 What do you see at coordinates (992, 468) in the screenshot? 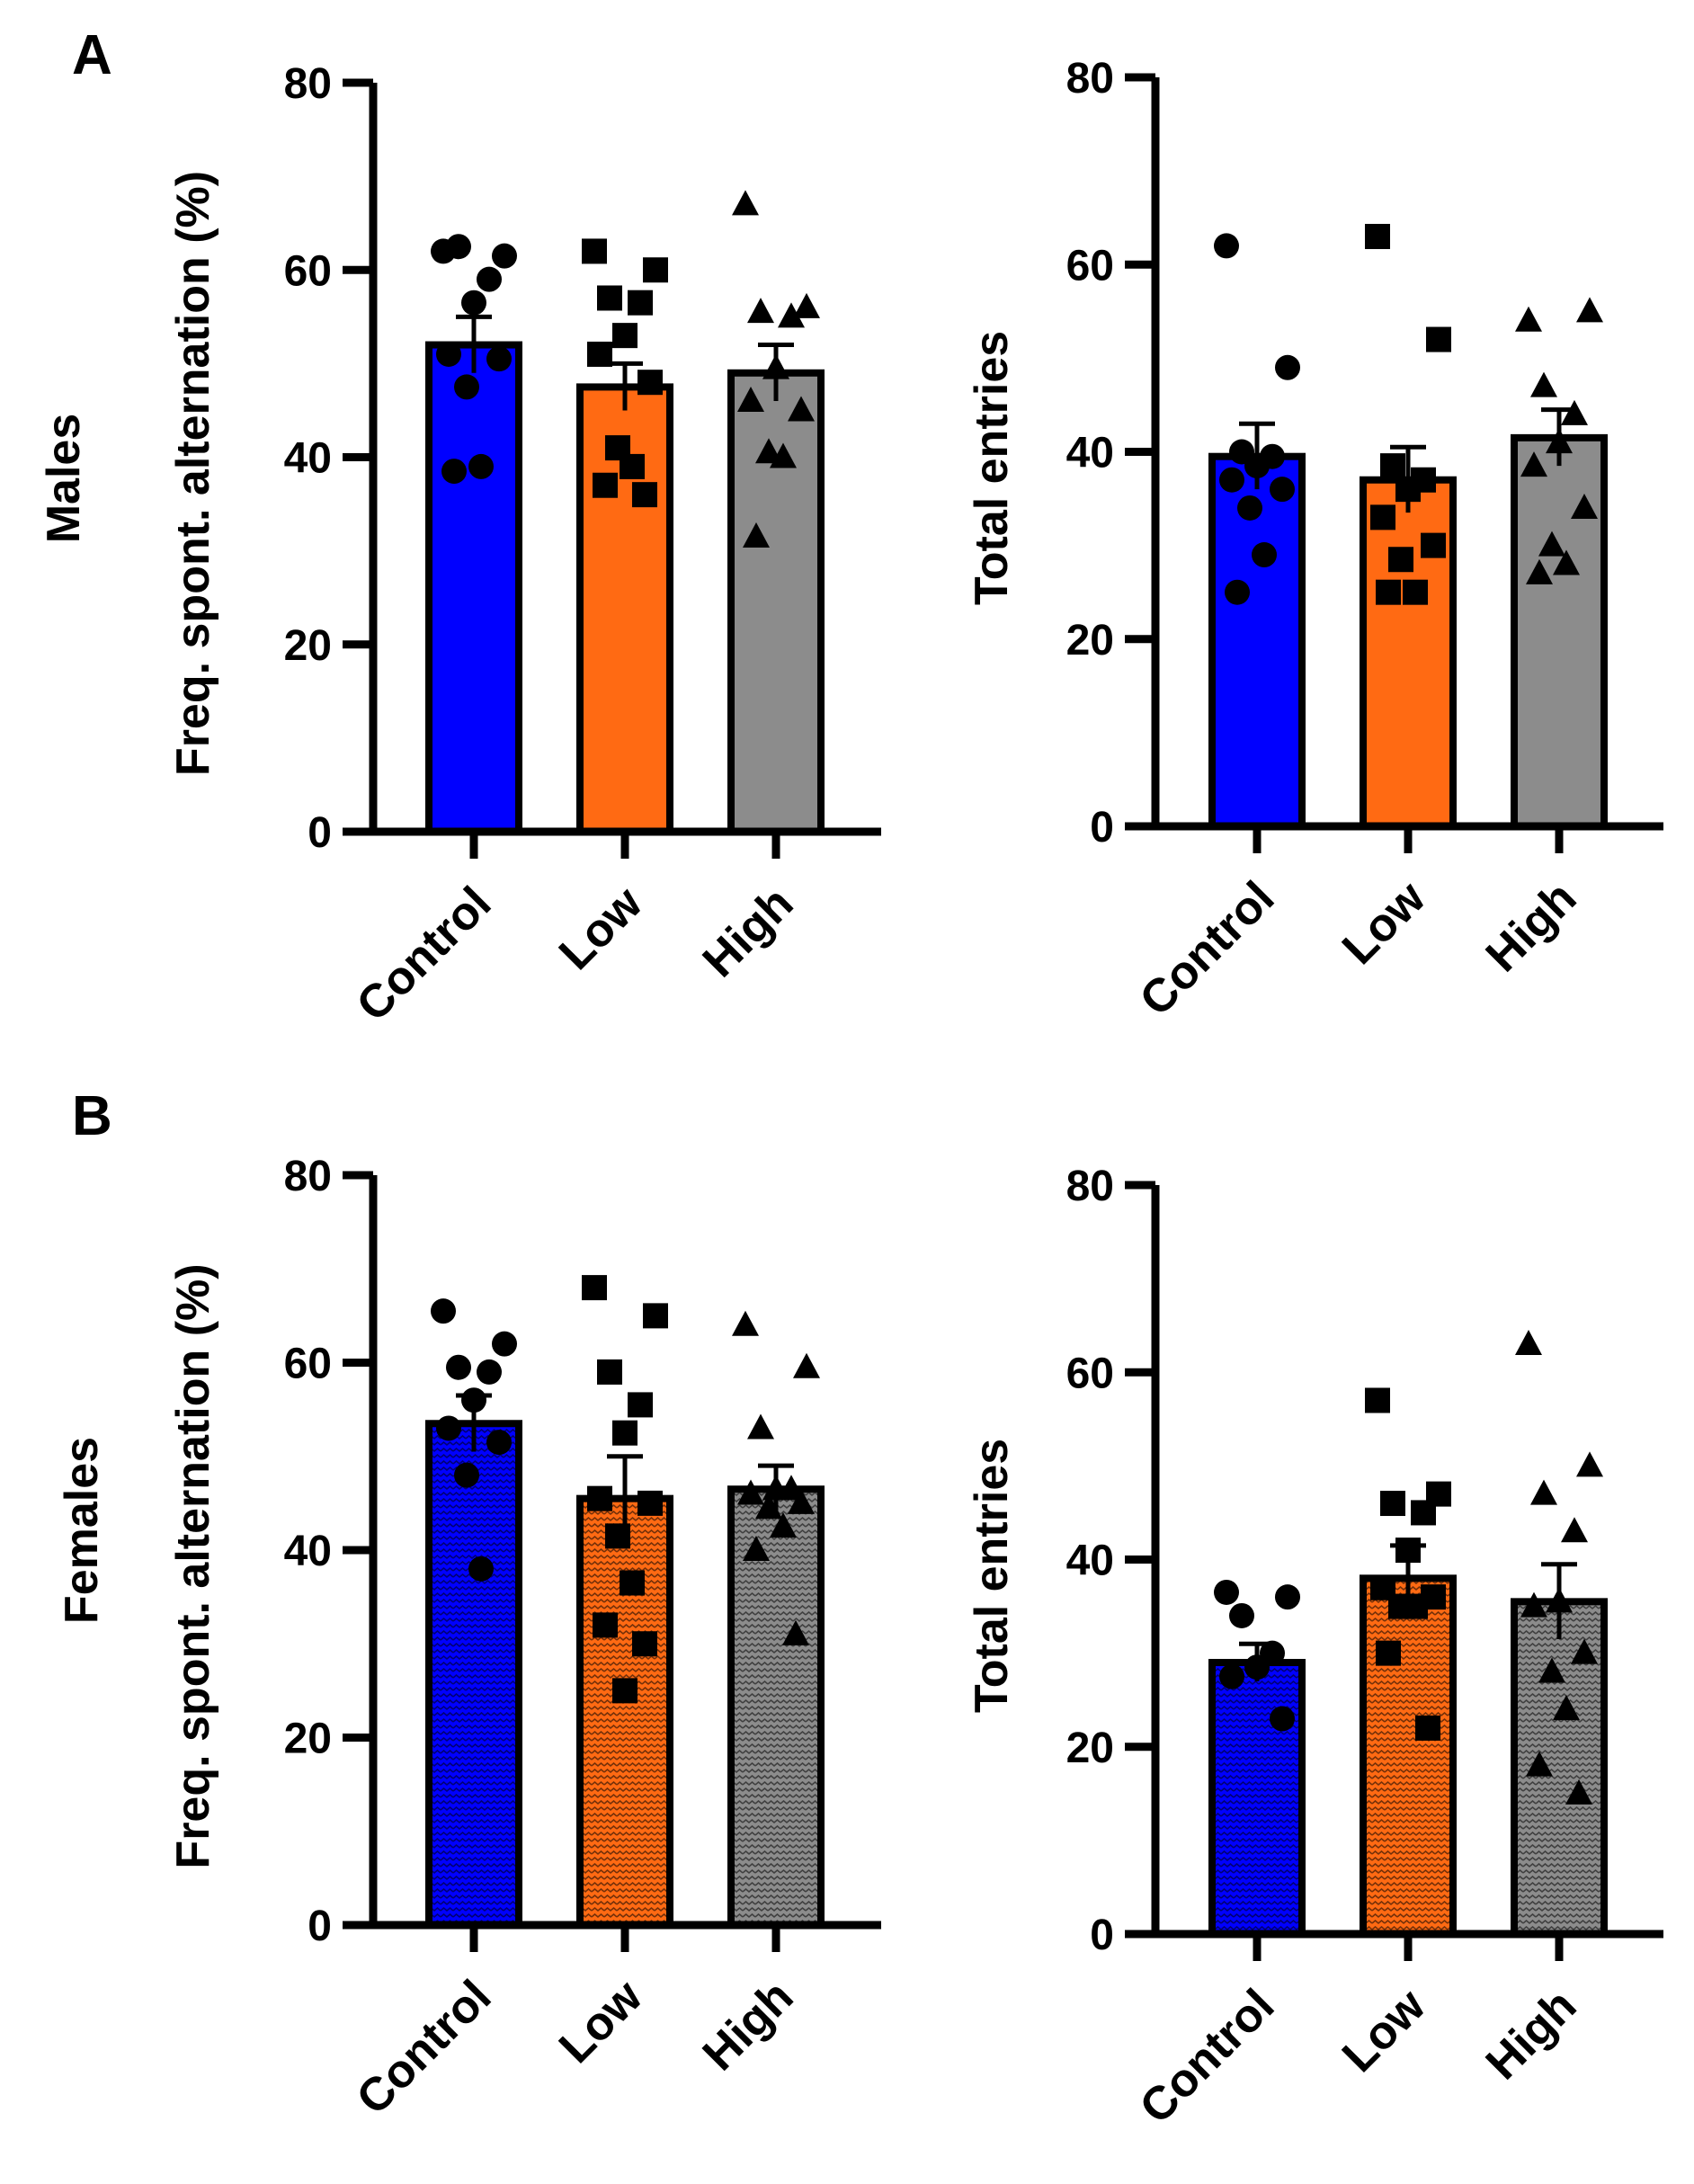
I see `y-axis-label: Total entries` at bounding box center [992, 468].